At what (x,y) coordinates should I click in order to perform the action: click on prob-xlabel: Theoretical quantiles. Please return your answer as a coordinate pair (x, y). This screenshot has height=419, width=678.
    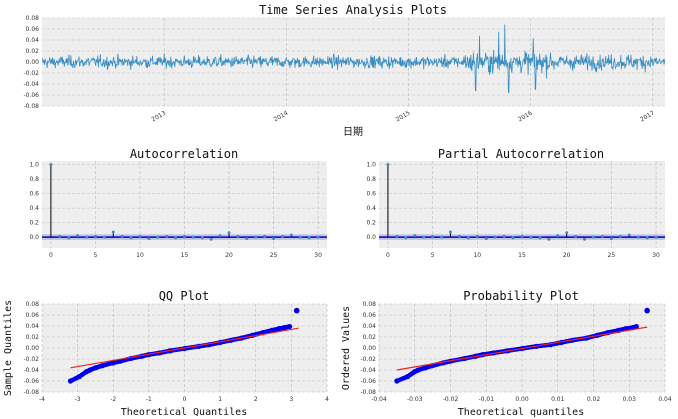
    Looking at the image, I should click on (521, 412).